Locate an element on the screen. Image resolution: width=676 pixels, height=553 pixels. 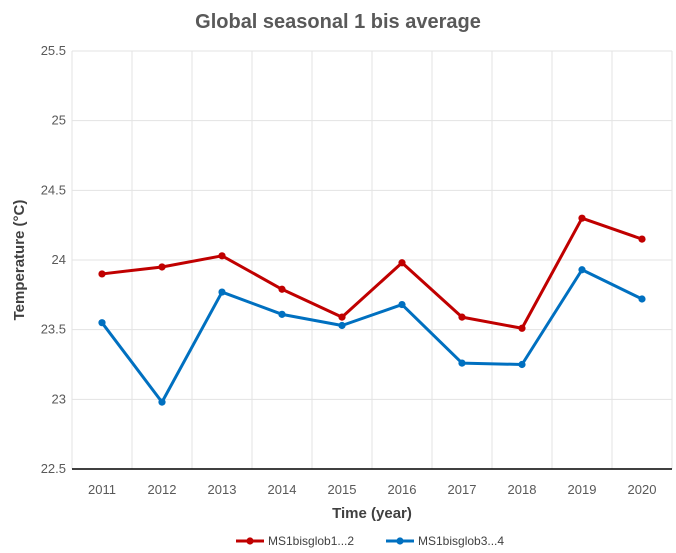
x-tick-label: 2017 is located at coordinates (462, 489).